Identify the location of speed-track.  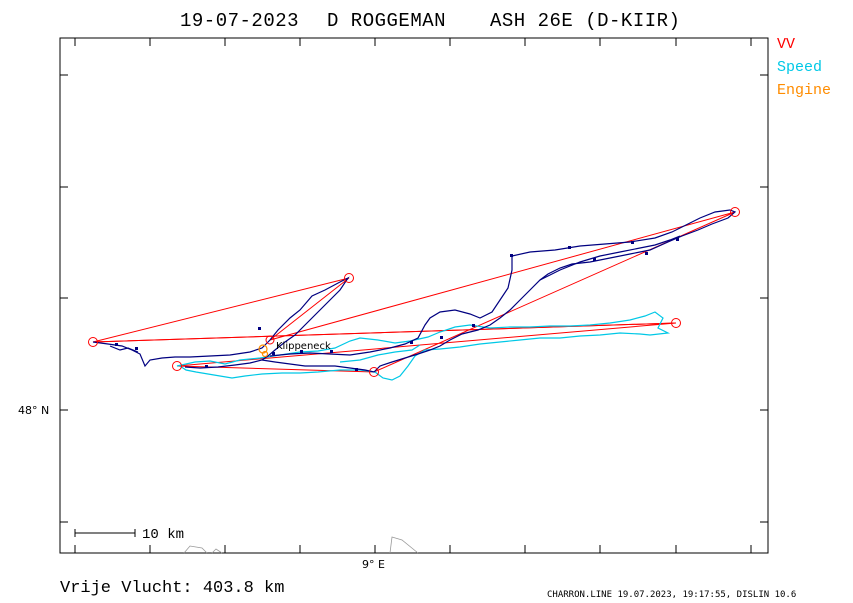
(423, 346).